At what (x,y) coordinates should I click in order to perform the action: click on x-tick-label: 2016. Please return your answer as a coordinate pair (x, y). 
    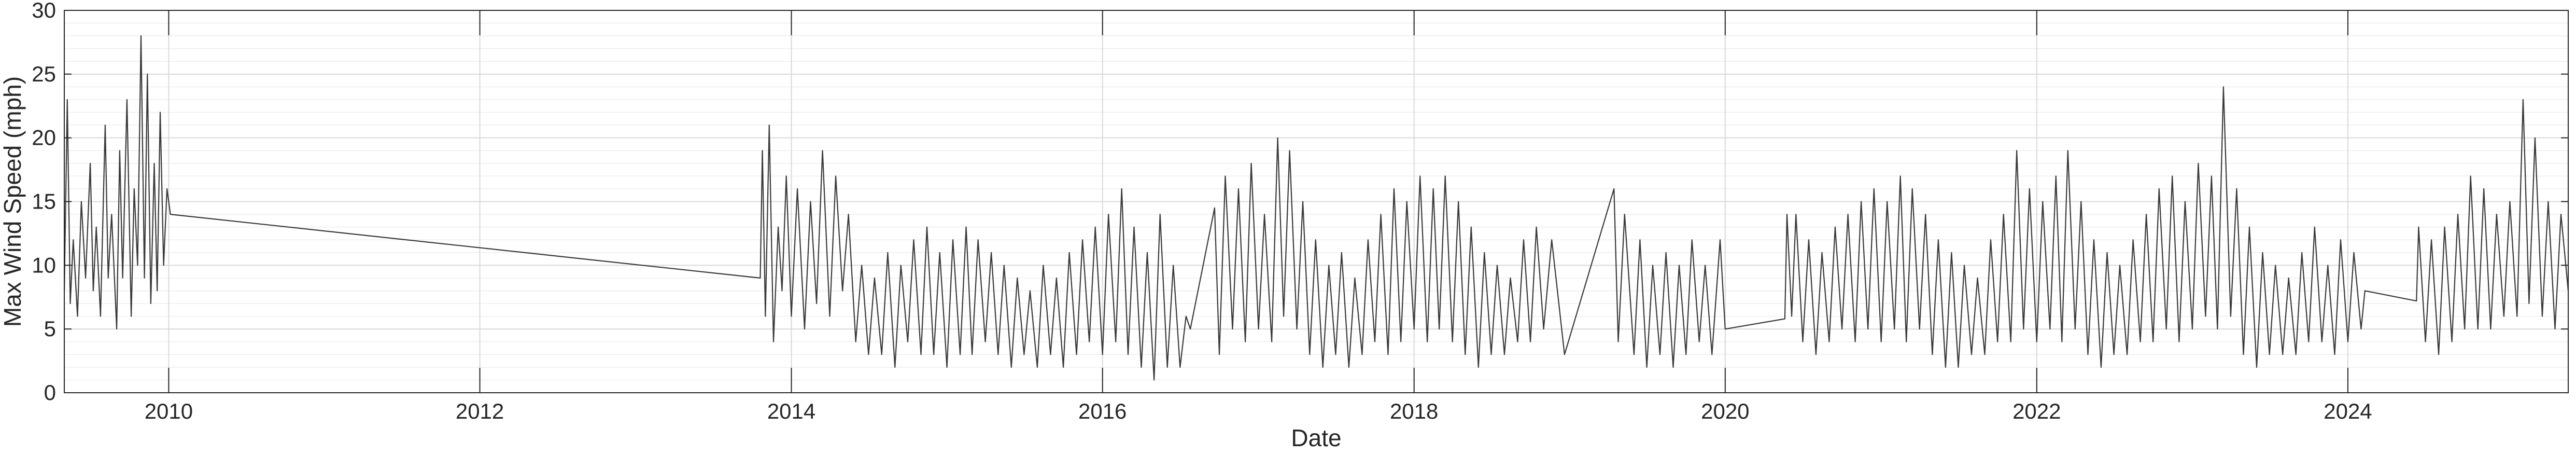
    Looking at the image, I should click on (1102, 411).